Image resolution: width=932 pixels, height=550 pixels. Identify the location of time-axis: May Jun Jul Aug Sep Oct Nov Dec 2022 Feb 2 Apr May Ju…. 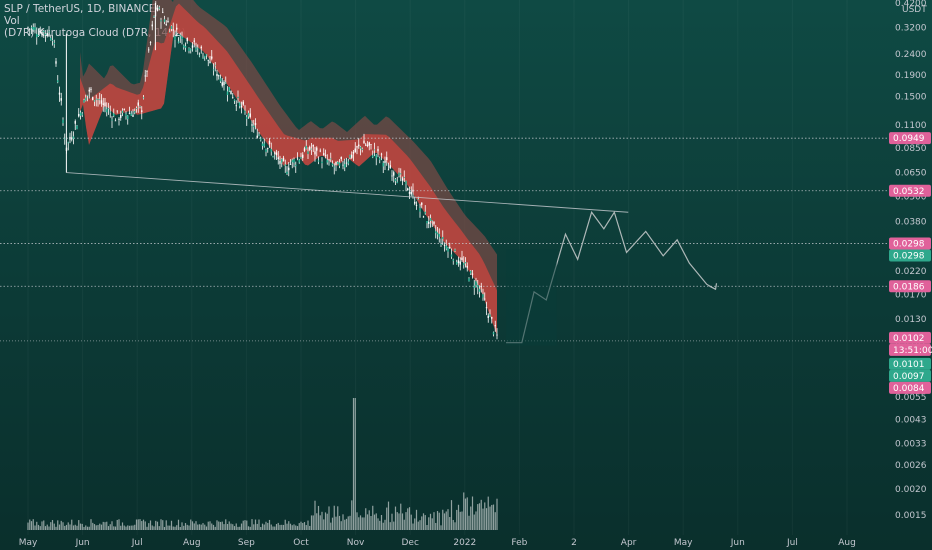
(437, 543).